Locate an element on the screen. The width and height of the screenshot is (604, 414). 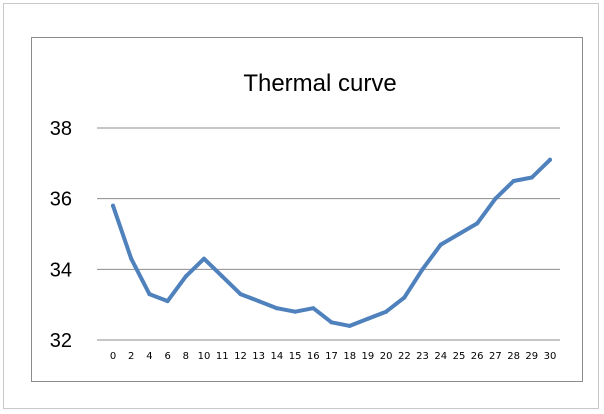
x-tick-label: 28 is located at coordinates (513, 356).